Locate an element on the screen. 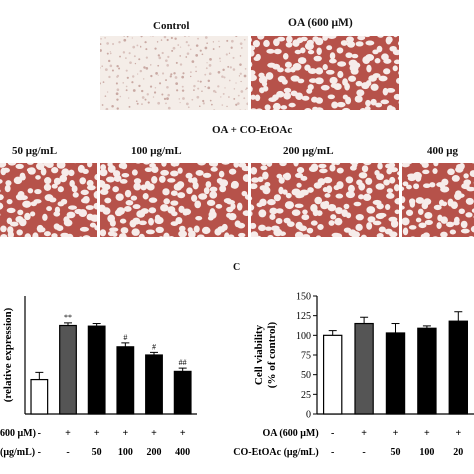 The image size is (474, 474). condition-row-label: (μg/mL) is located at coordinates (17, 452).